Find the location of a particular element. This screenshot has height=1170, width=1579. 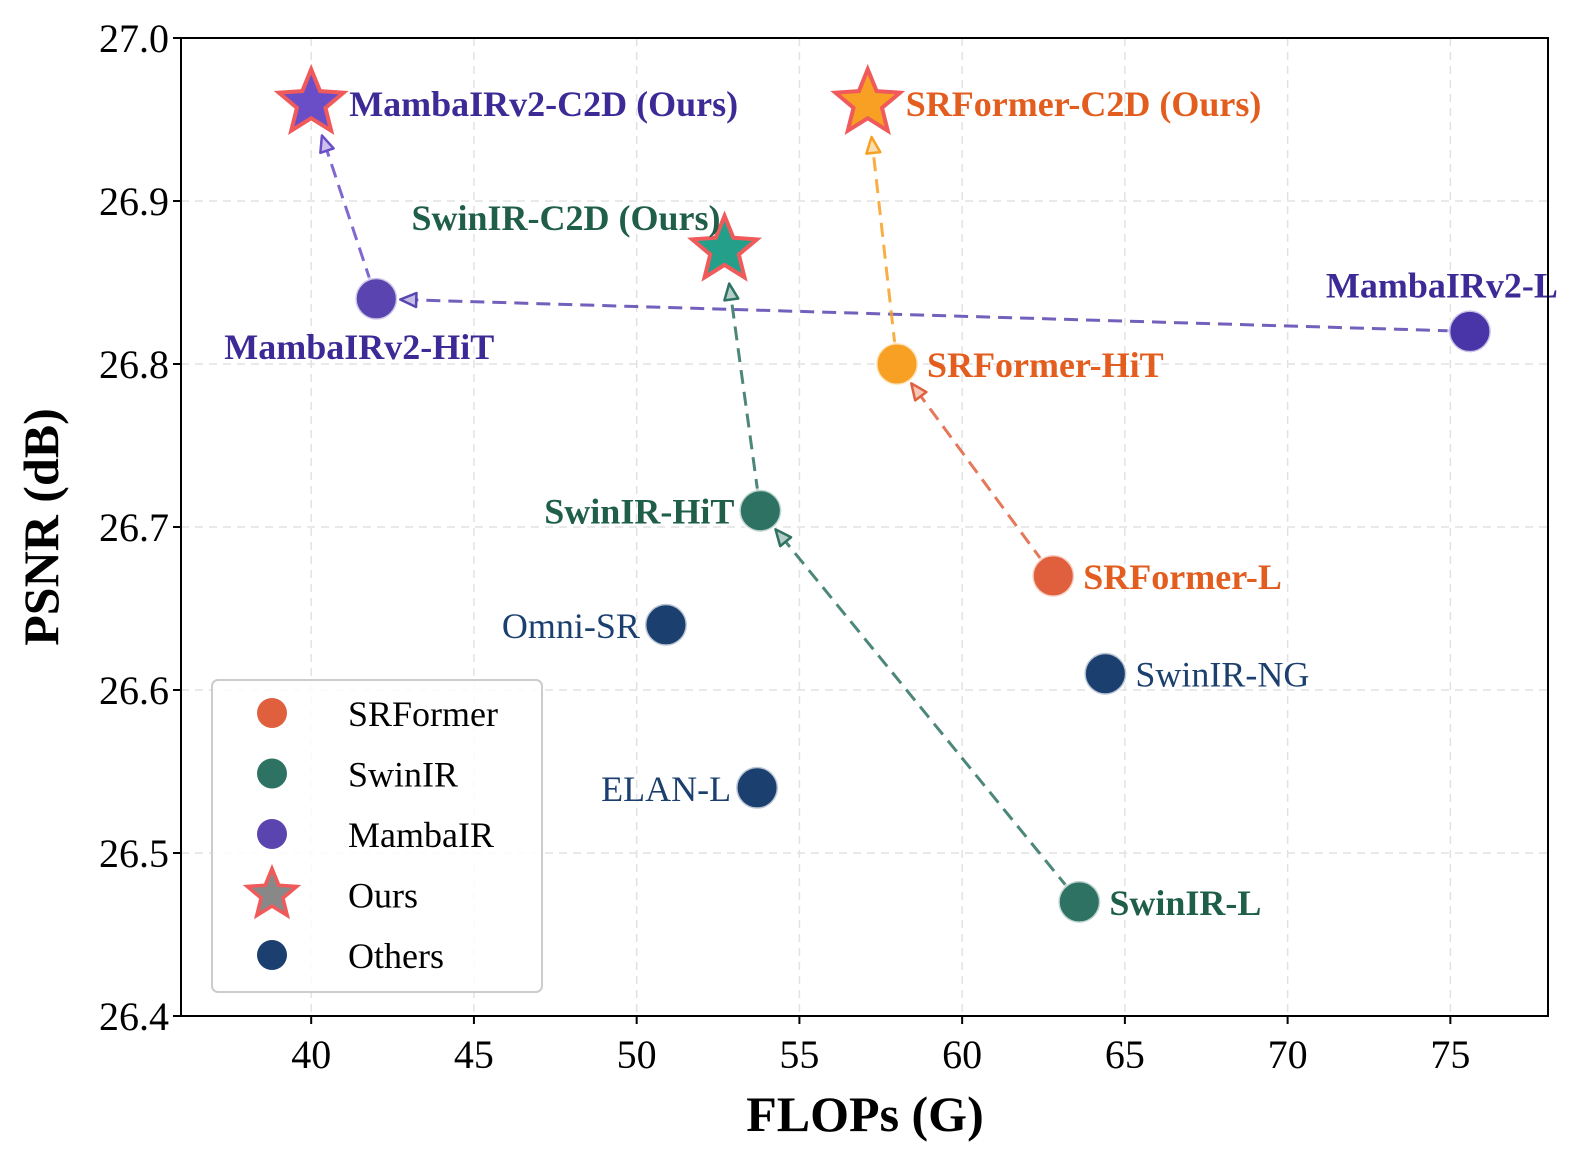

srformer-l-marker is located at coordinates (1053, 576).